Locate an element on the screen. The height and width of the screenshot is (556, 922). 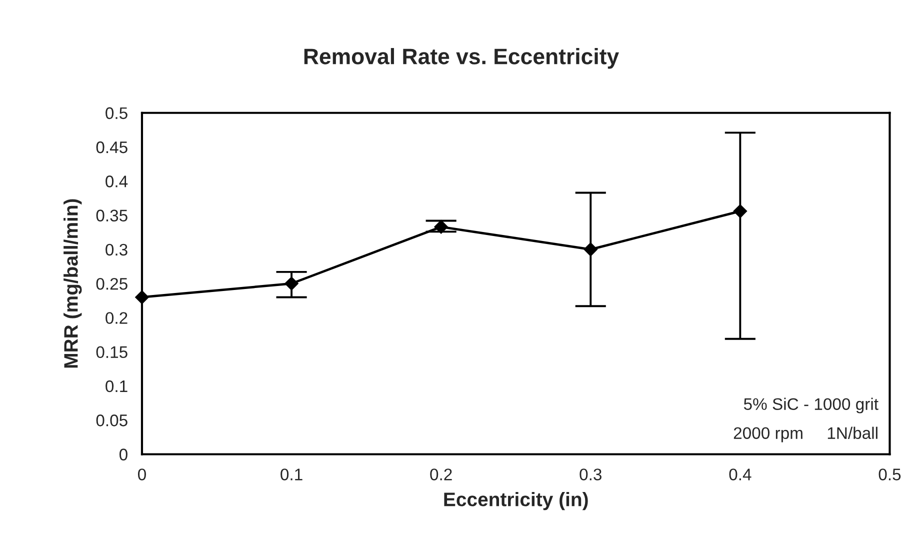
y-tick-label: 0.5 is located at coordinates (117, 113).